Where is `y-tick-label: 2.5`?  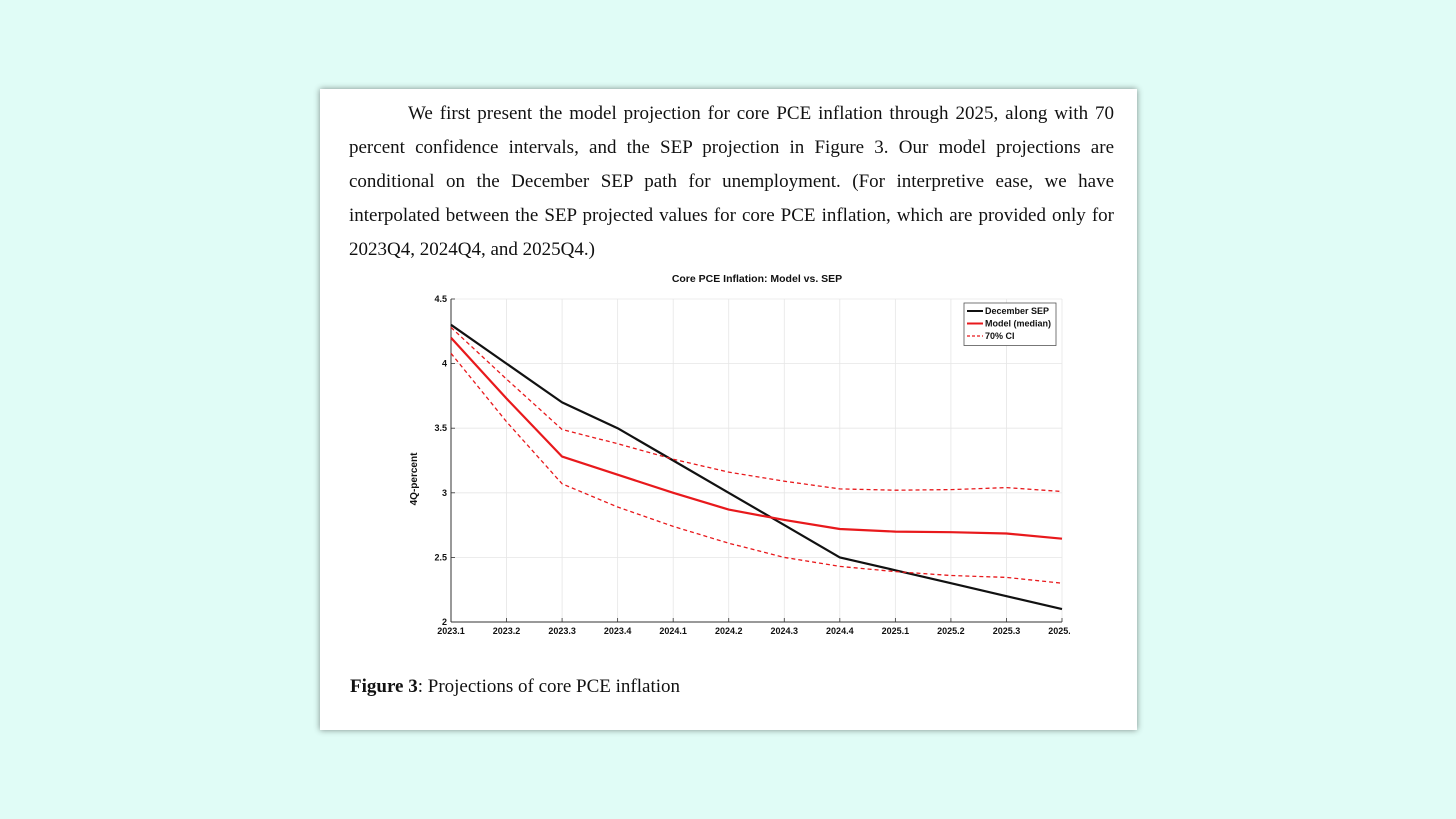 y-tick-label: 2.5 is located at coordinates (440, 557).